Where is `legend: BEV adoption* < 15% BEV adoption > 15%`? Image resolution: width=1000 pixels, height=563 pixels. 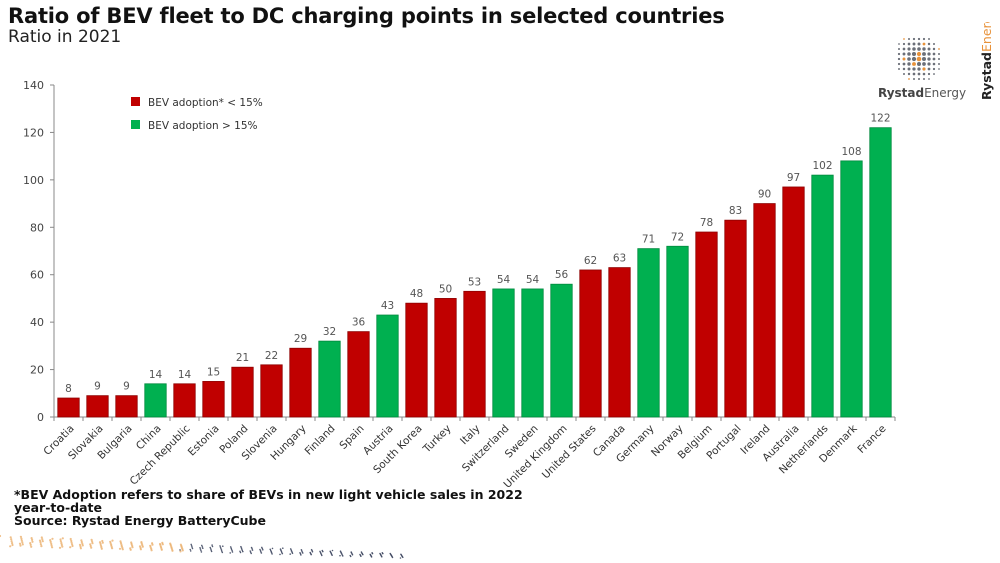 legend: BEV adoption* < 15% BEV adoption > 15% is located at coordinates (197, 114).